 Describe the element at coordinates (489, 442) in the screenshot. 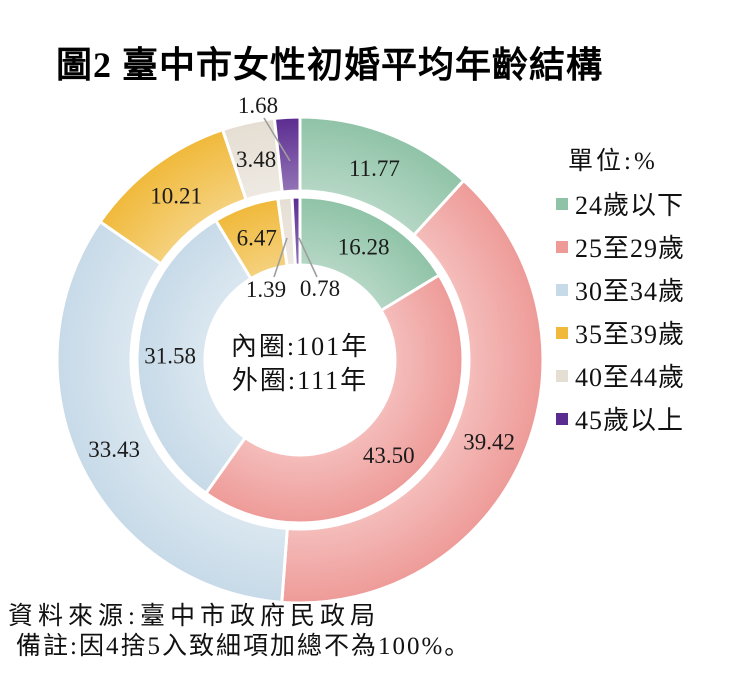

I see `data-label-111年-25至29歲: 39.42` at that location.